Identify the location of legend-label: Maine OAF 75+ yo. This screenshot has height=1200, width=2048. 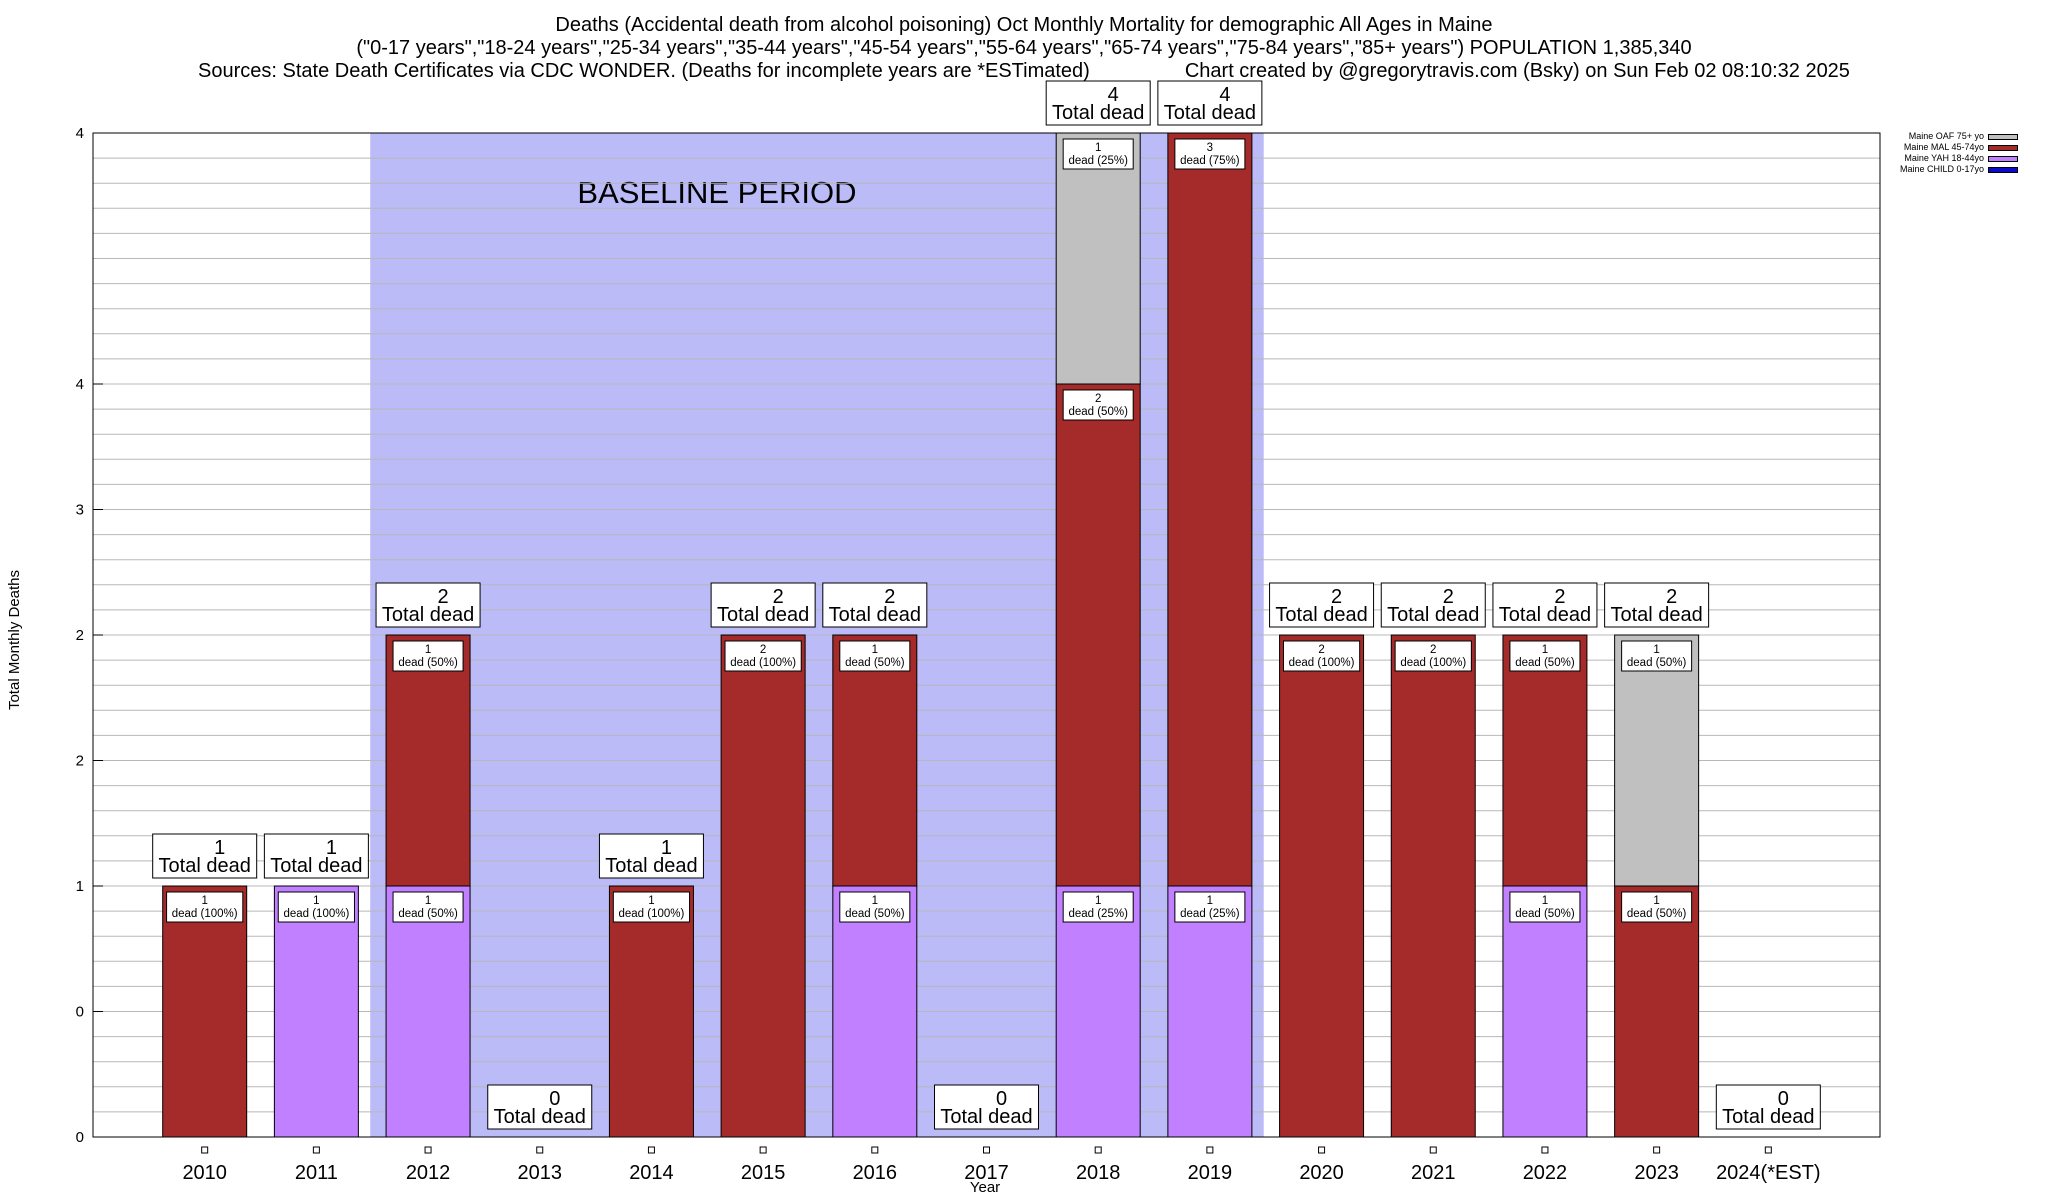
(1946, 136).